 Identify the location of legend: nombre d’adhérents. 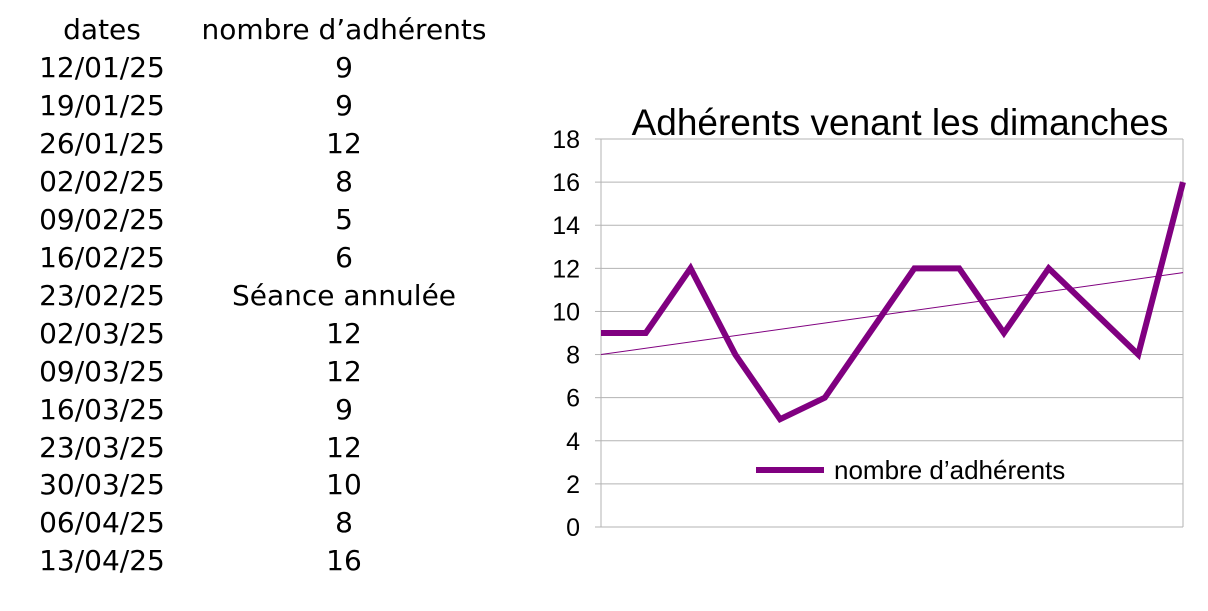
(910, 470).